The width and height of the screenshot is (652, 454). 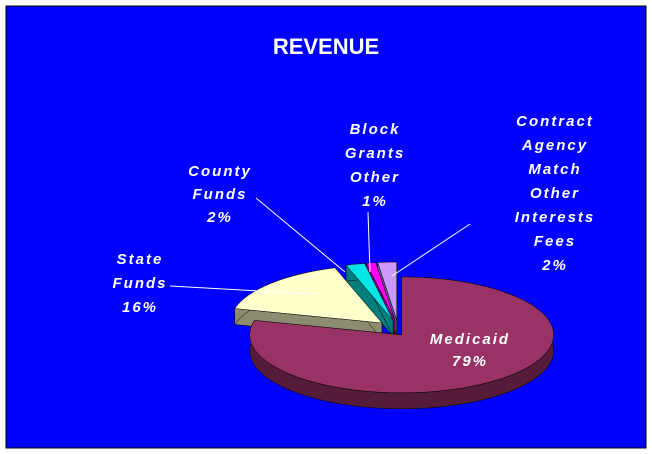 I want to click on category-label: State, so click(x=140, y=259).